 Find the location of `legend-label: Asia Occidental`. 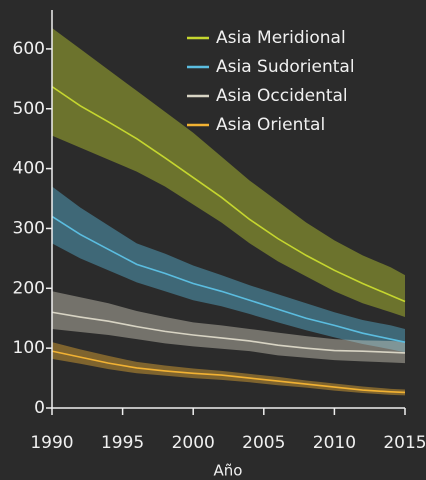

legend-label: Asia Occidental is located at coordinates (282, 96).